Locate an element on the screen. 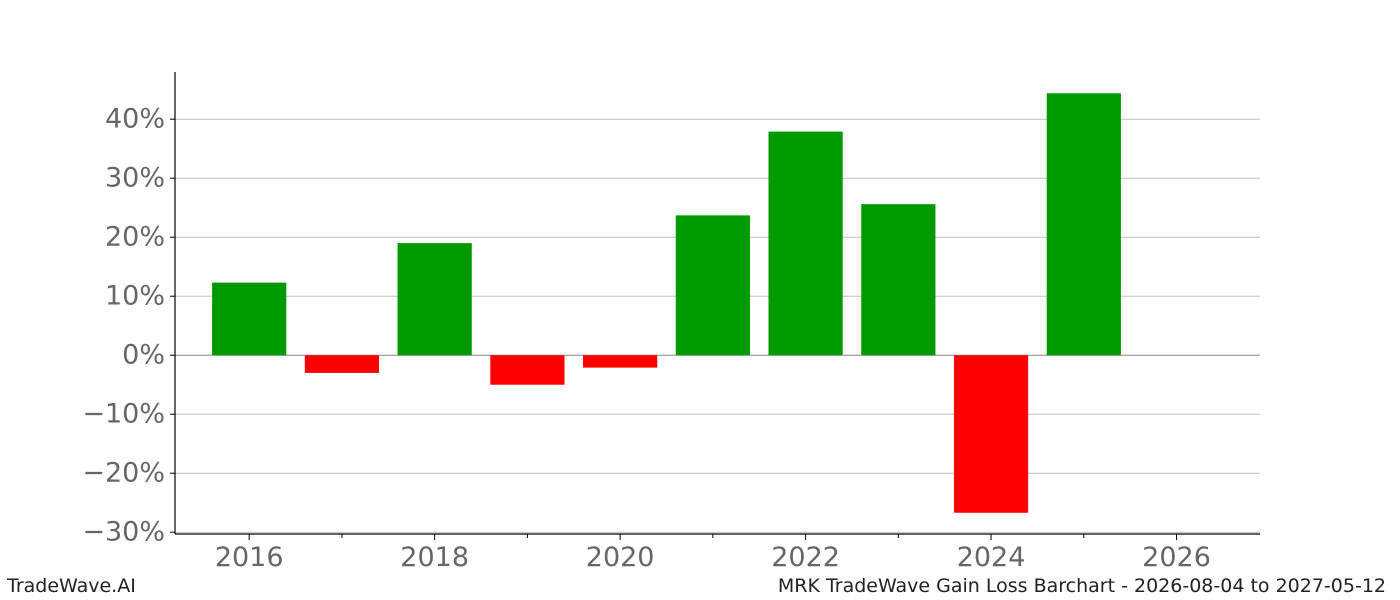 This screenshot has width=1400, height=600. y-tick-label: 40% is located at coordinates (135, 119).